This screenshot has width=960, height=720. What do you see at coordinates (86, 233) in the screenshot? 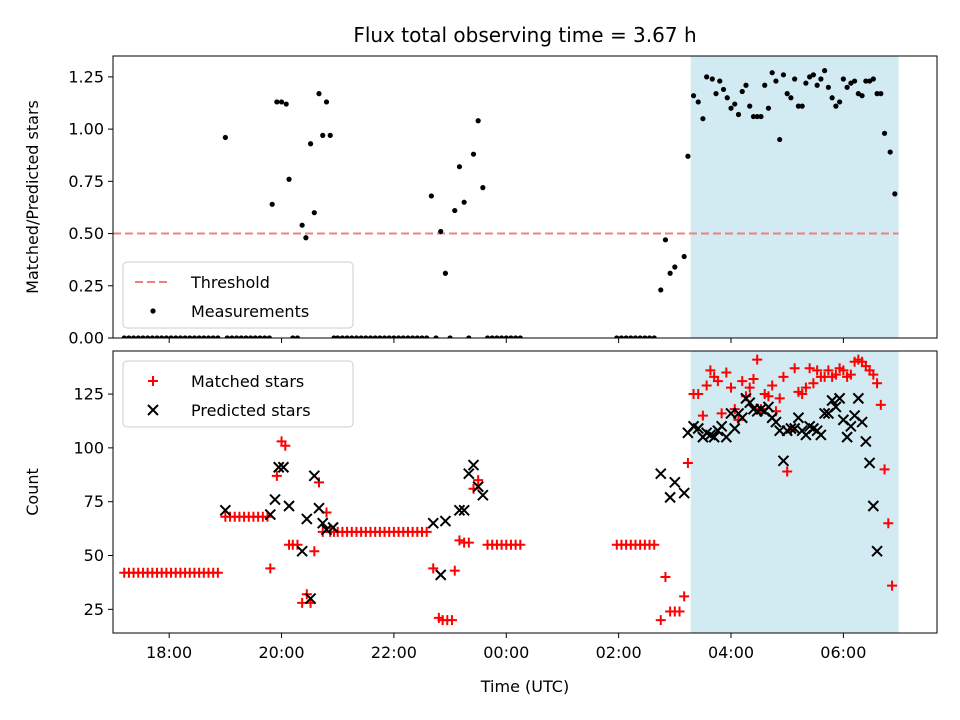
I see `y-tick-label: 0.50` at bounding box center [86, 233].